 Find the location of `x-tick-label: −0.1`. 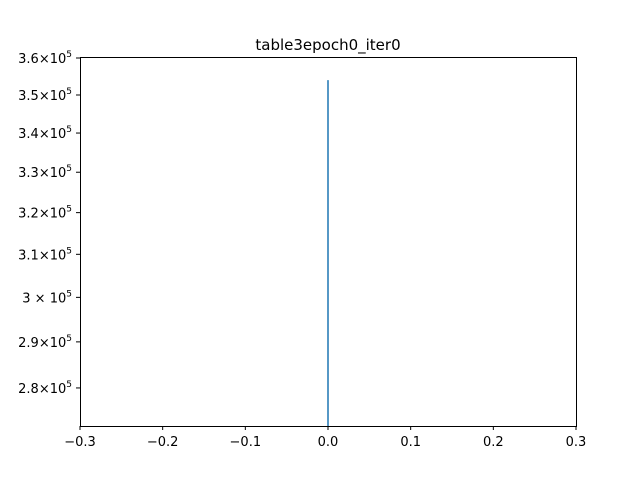

x-tick-label: −0.1 is located at coordinates (246, 442).